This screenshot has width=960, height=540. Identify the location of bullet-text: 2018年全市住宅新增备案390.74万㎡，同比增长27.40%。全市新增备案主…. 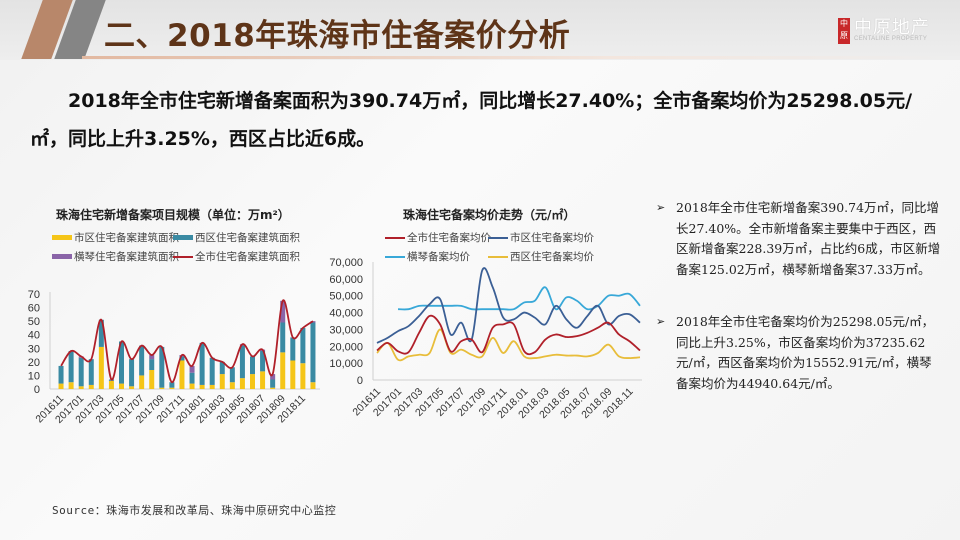
(808, 238).